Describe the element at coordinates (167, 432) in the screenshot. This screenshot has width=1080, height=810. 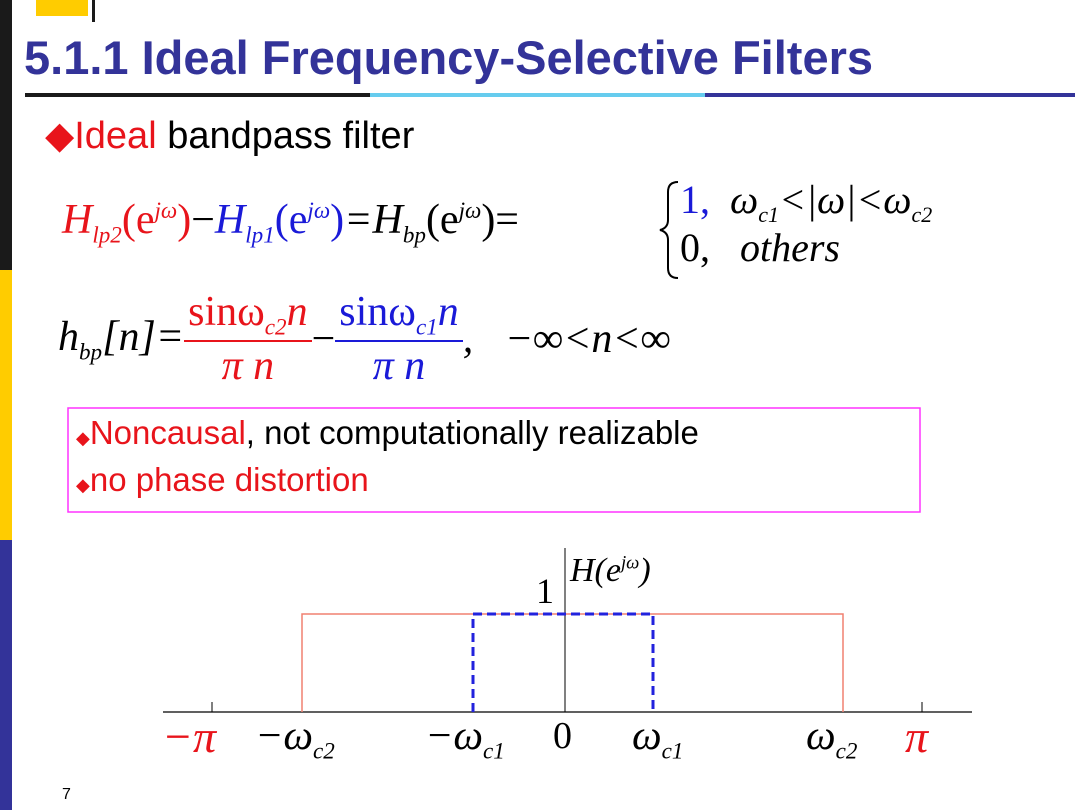
I see `highlight: Noncausal` at that location.